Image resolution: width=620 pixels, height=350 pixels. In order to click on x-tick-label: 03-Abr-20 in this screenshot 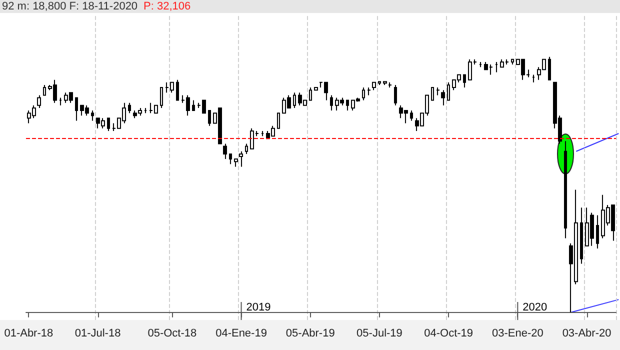, I will do `click(587, 334)`.